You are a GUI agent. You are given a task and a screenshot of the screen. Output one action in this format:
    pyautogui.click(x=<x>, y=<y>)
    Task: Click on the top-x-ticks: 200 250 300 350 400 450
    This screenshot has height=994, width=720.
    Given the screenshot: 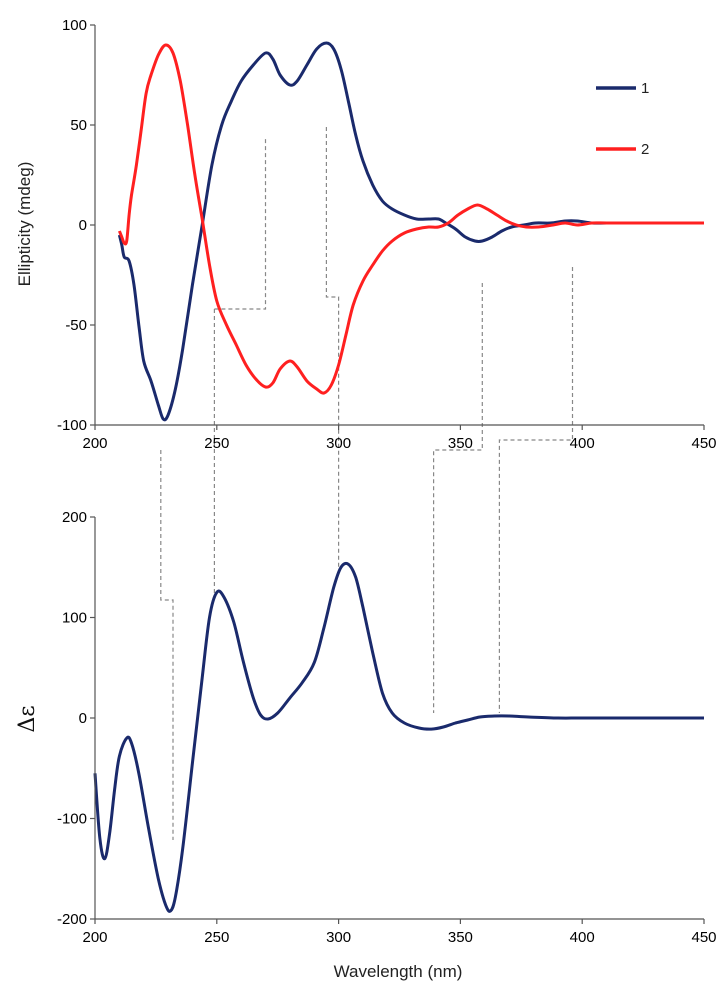 What is the action you would take?
    pyautogui.click(x=399, y=438)
    